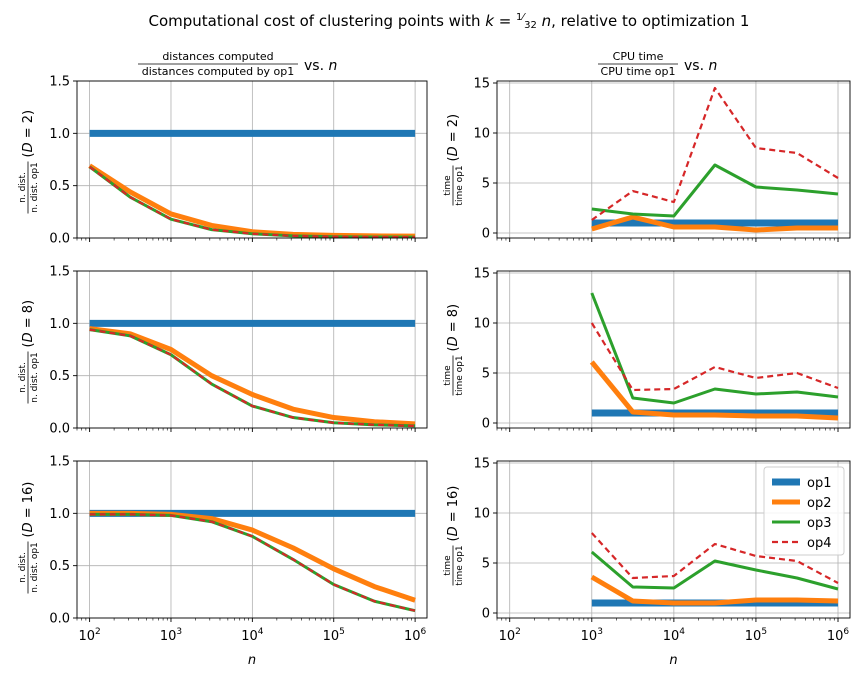  I want to click on panel-2-2: 0 5 10 15 time time op1 (D = 8), so click(647, 349).